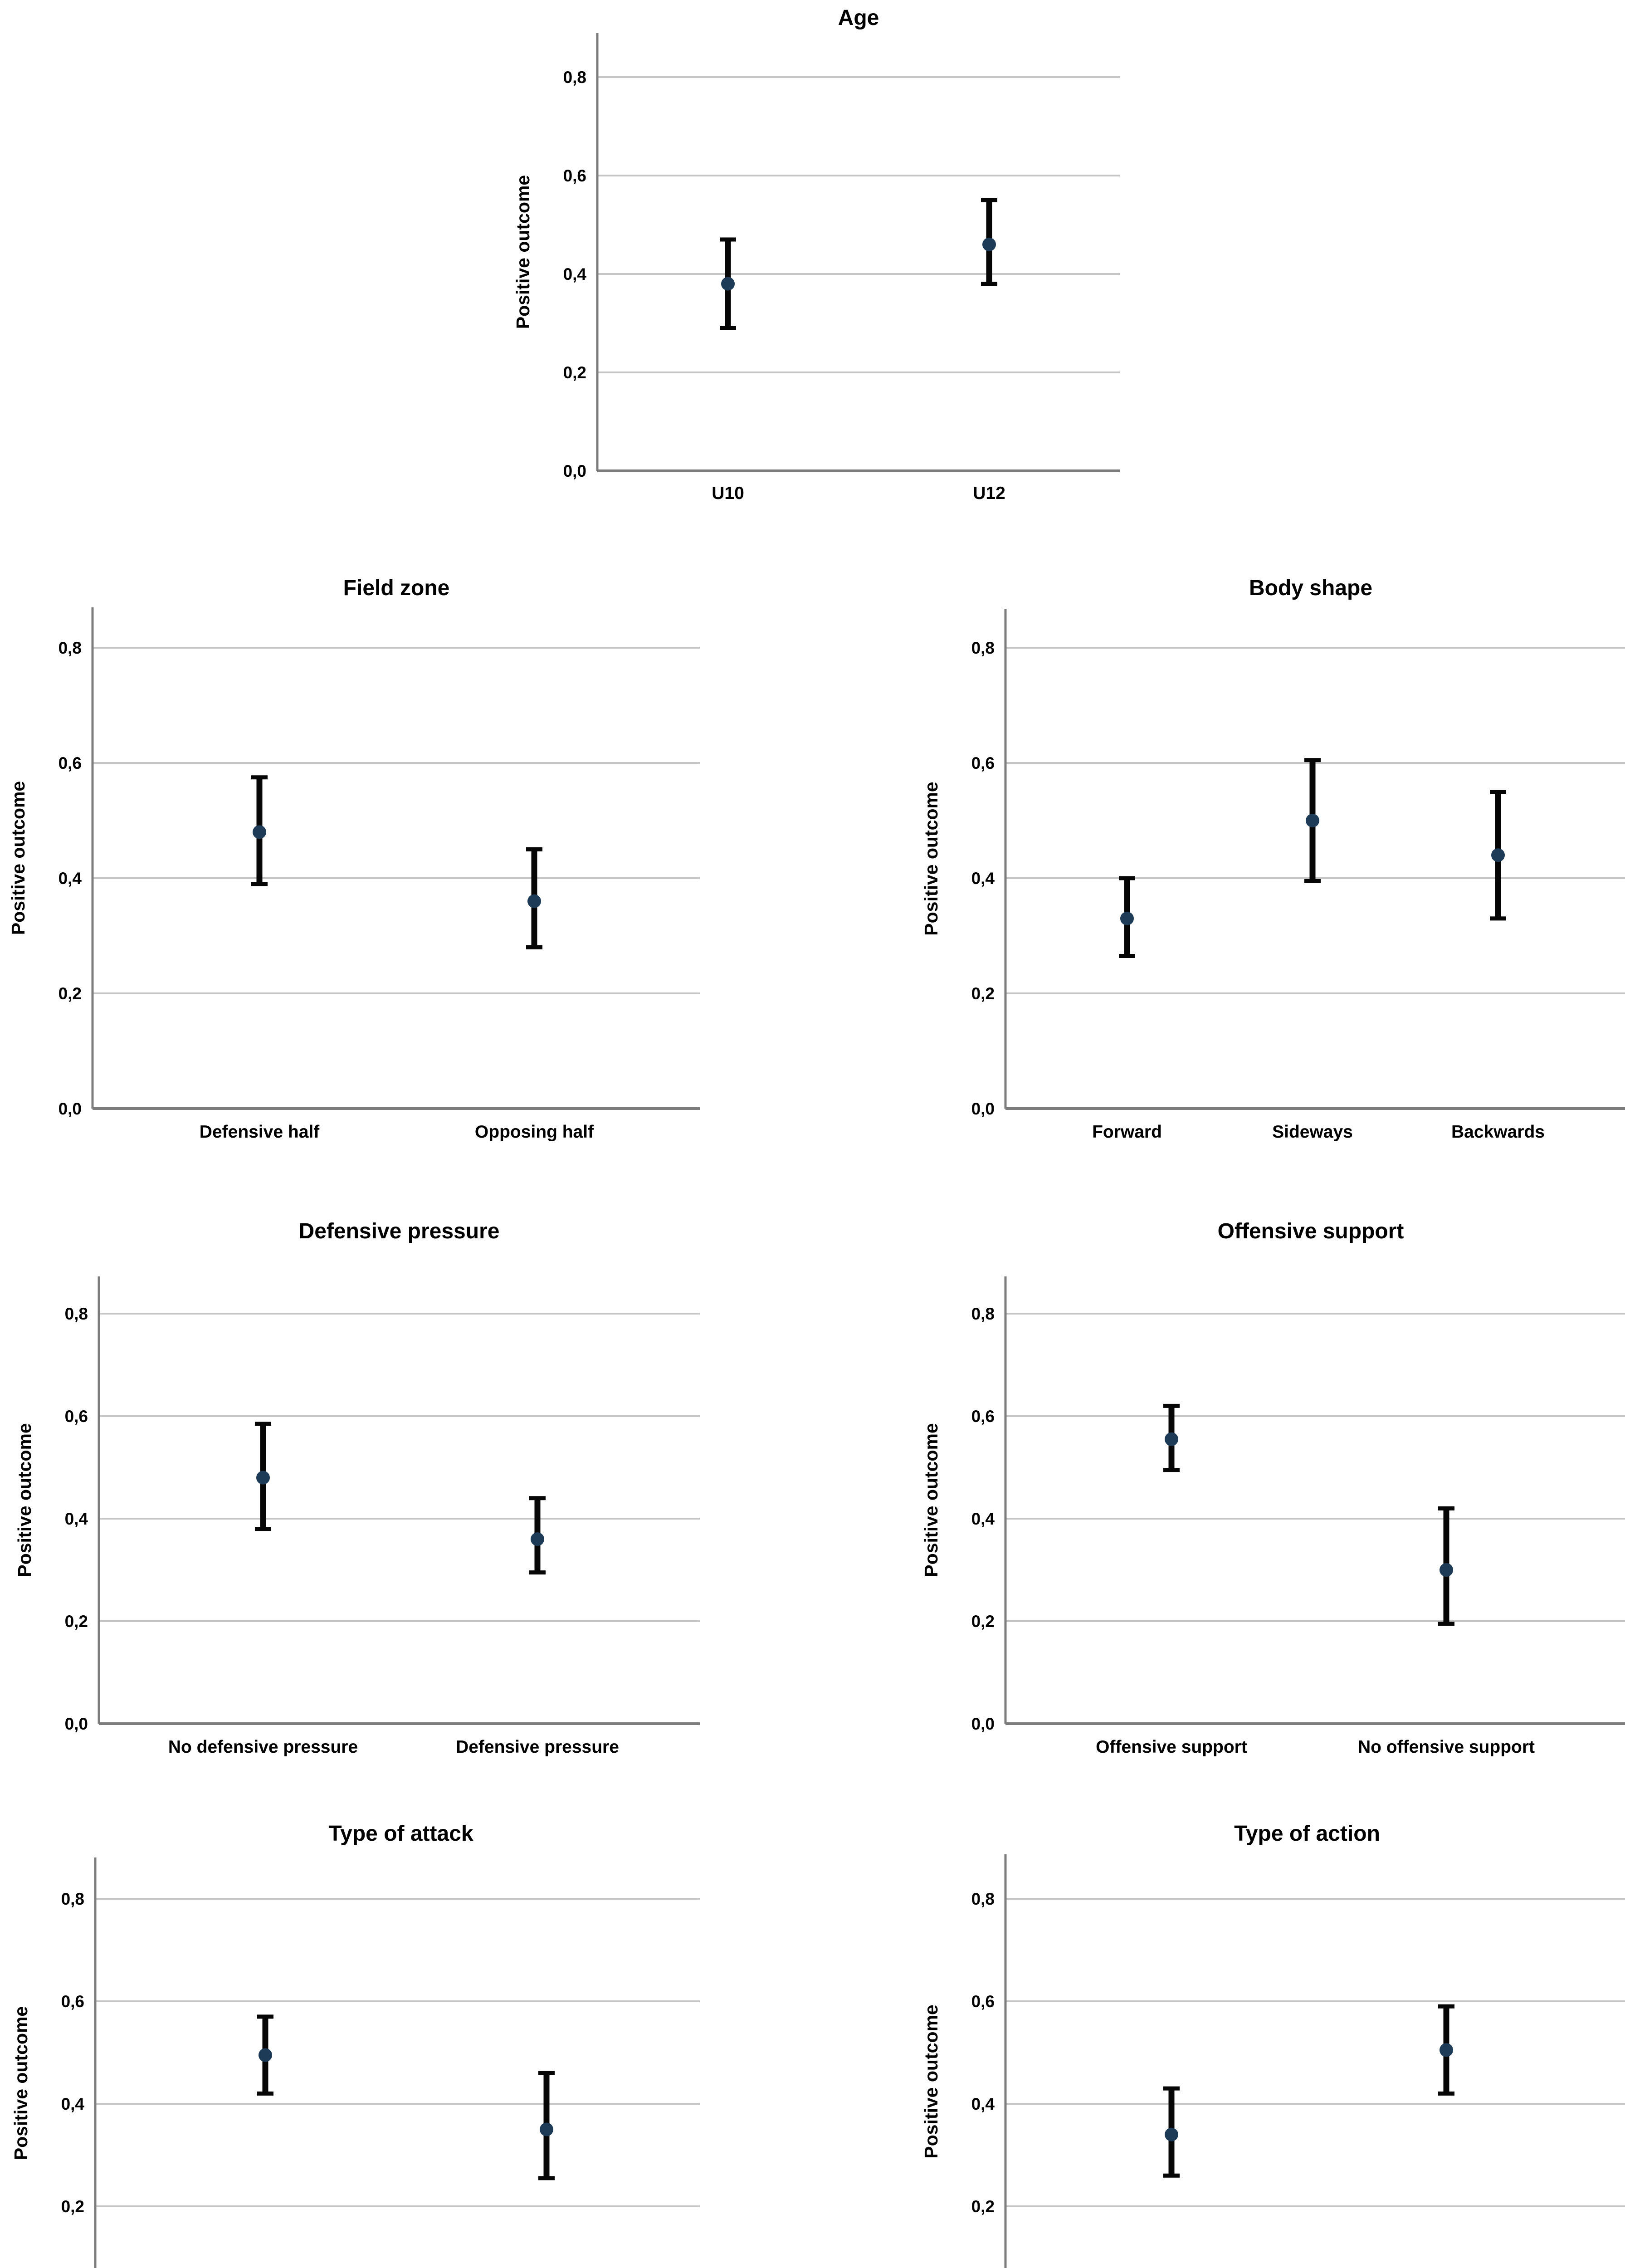  What do you see at coordinates (1311, 1231) in the screenshot?
I see `chart-title: Offensive support` at bounding box center [1311, 1231].